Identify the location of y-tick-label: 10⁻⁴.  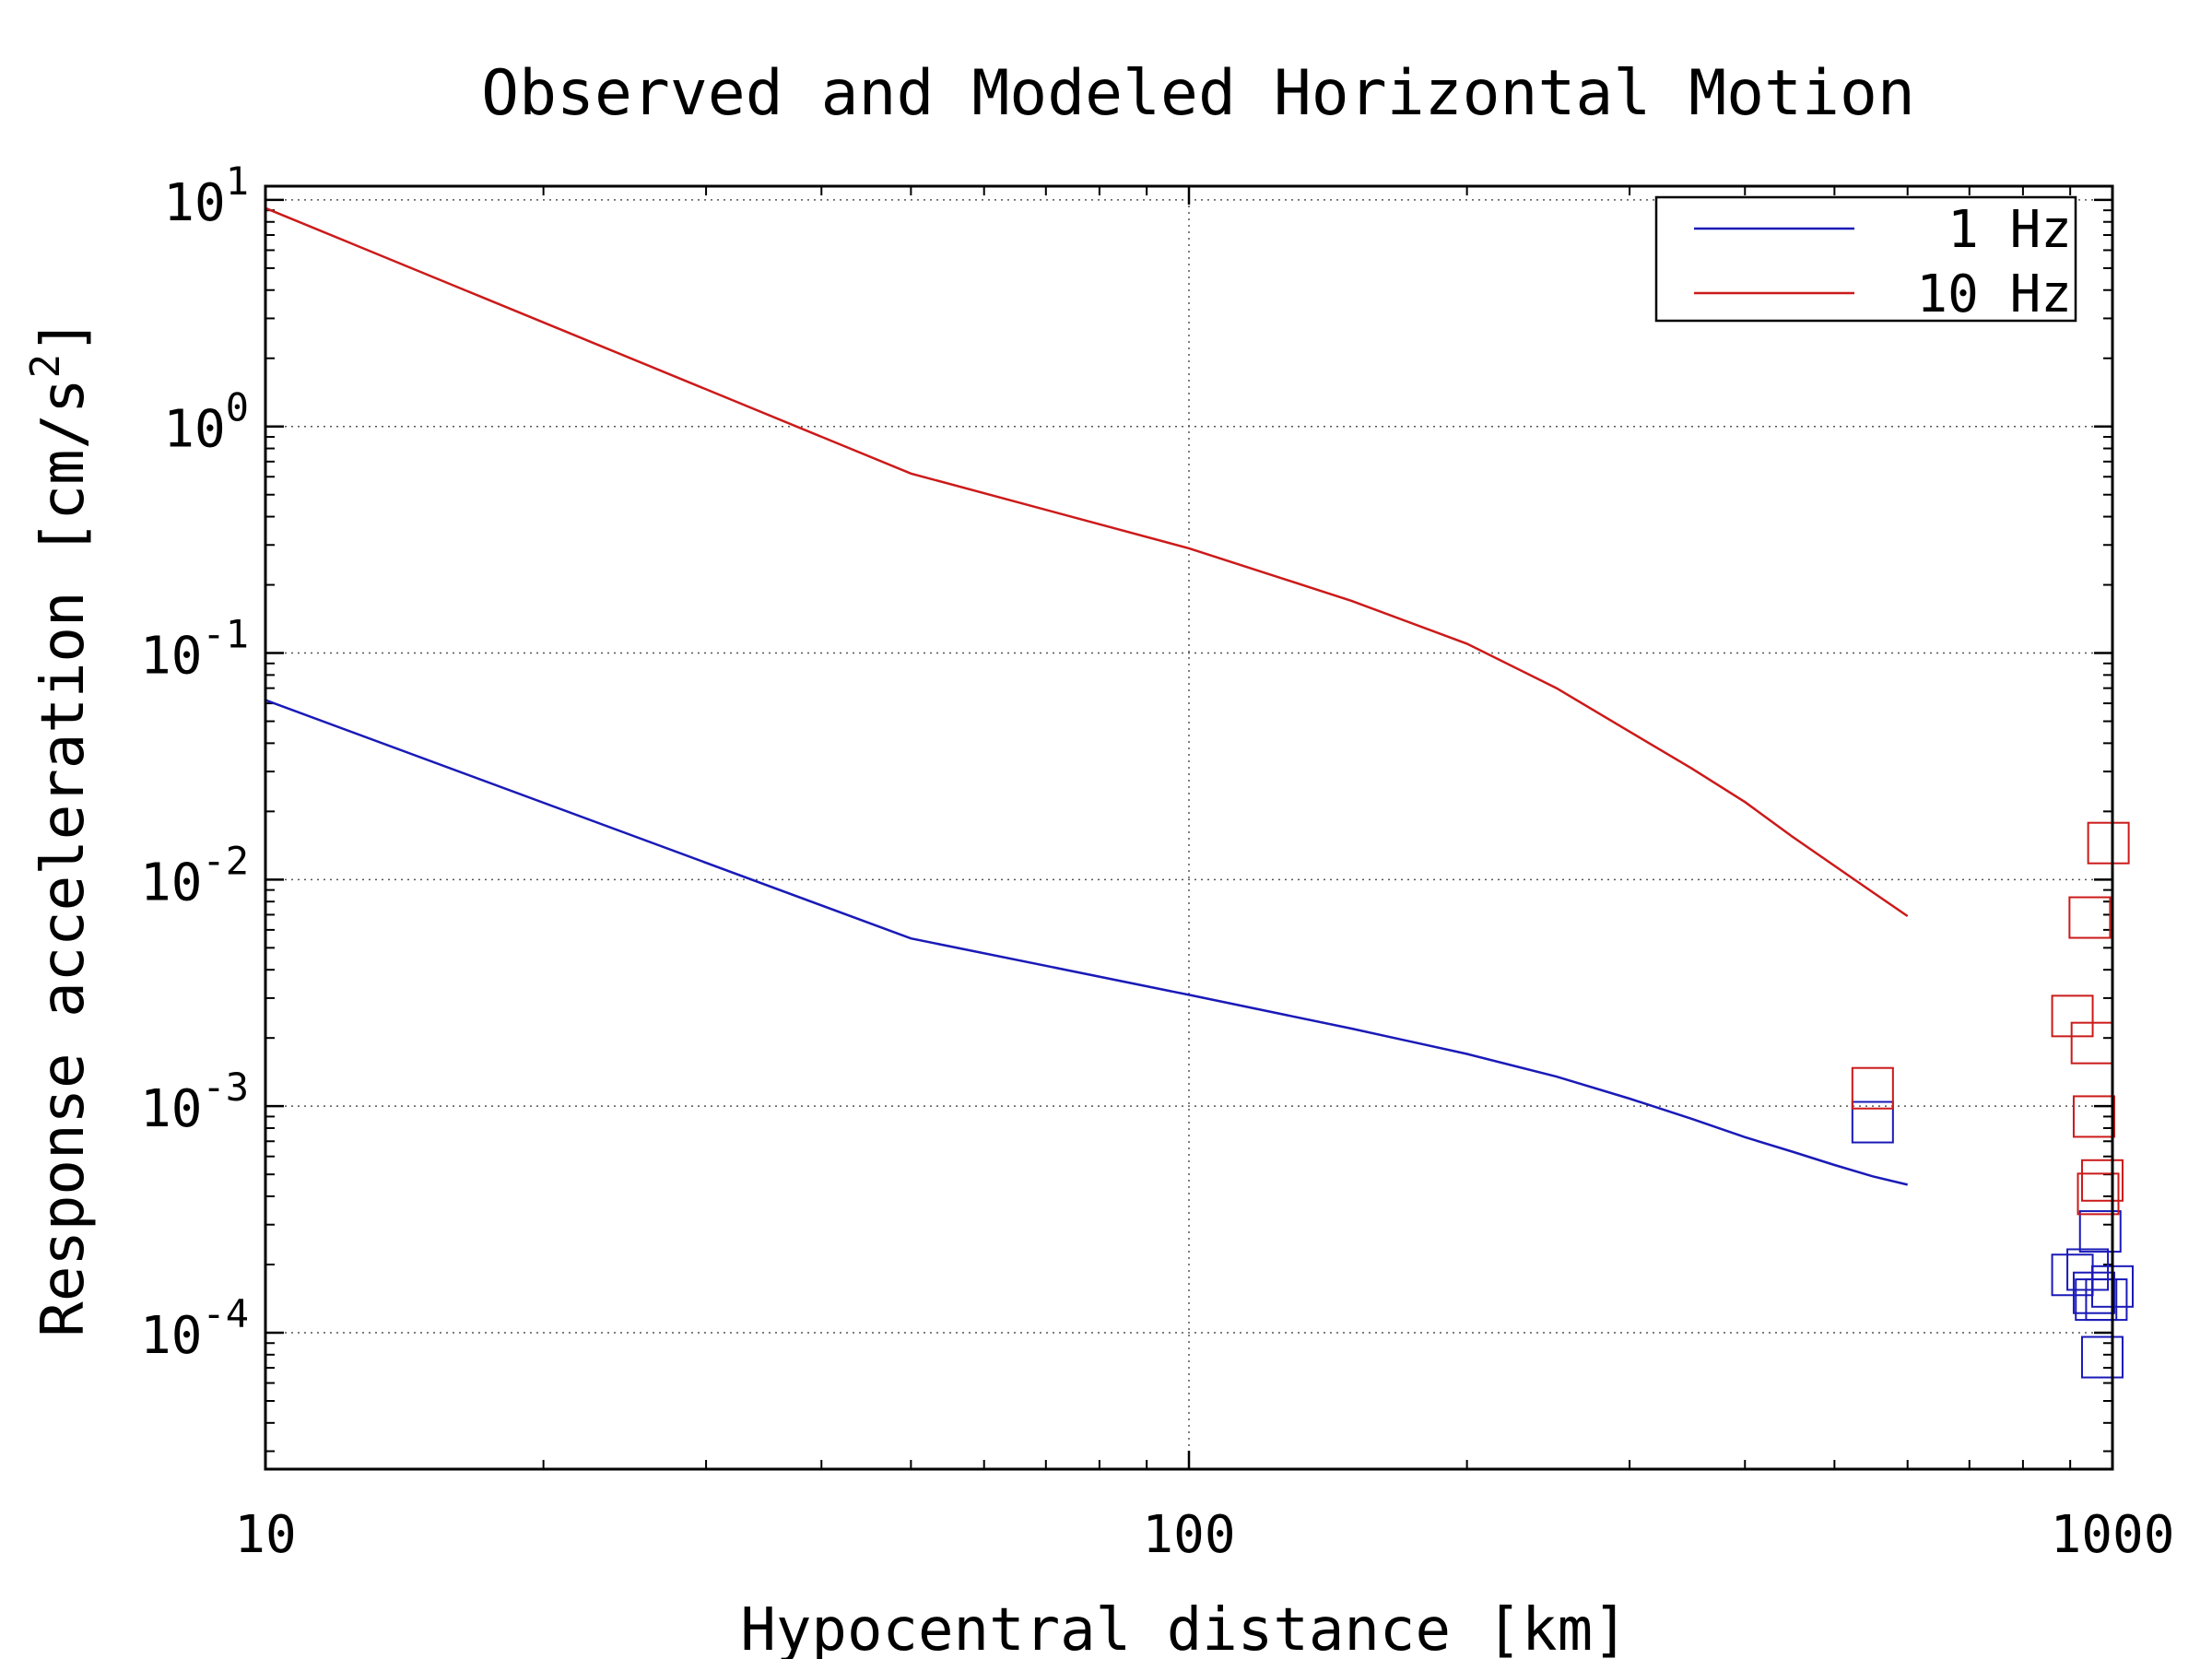
(194, 1328).